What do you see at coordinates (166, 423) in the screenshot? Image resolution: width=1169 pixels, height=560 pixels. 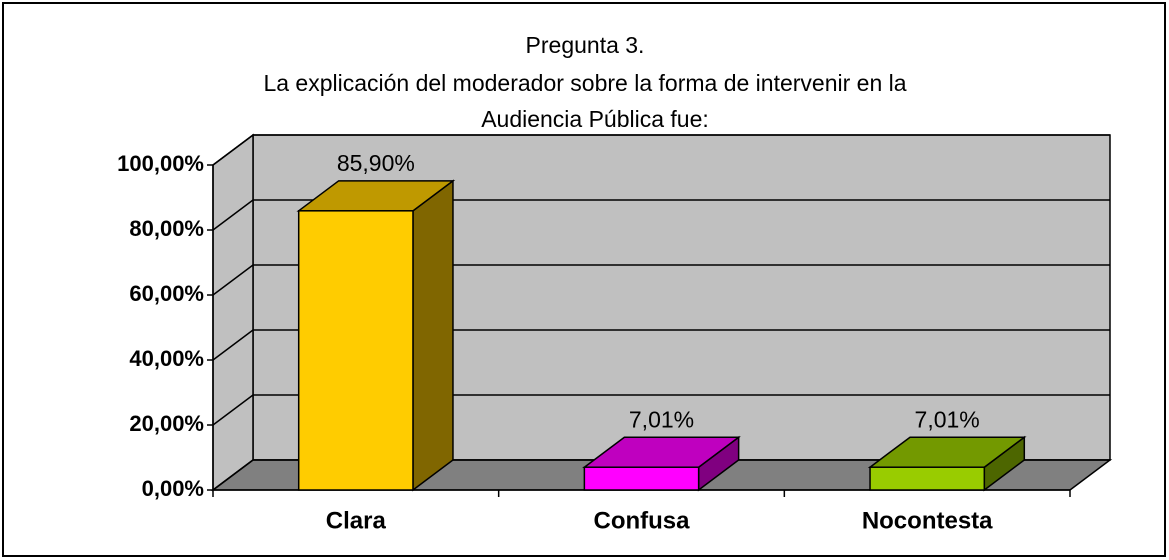 I see `y-tick-label: 20,00%` at bounding box center [166, 423].